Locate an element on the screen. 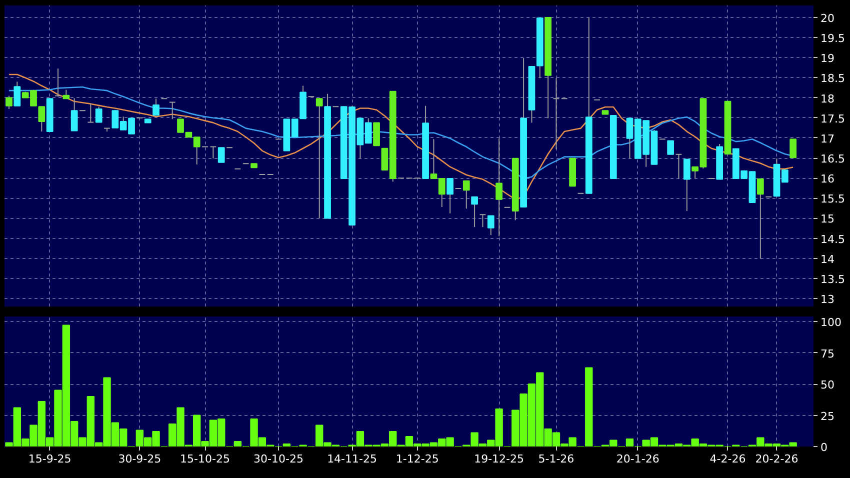  y-tick-label: 19.5 is located at coordinates (832, 39).